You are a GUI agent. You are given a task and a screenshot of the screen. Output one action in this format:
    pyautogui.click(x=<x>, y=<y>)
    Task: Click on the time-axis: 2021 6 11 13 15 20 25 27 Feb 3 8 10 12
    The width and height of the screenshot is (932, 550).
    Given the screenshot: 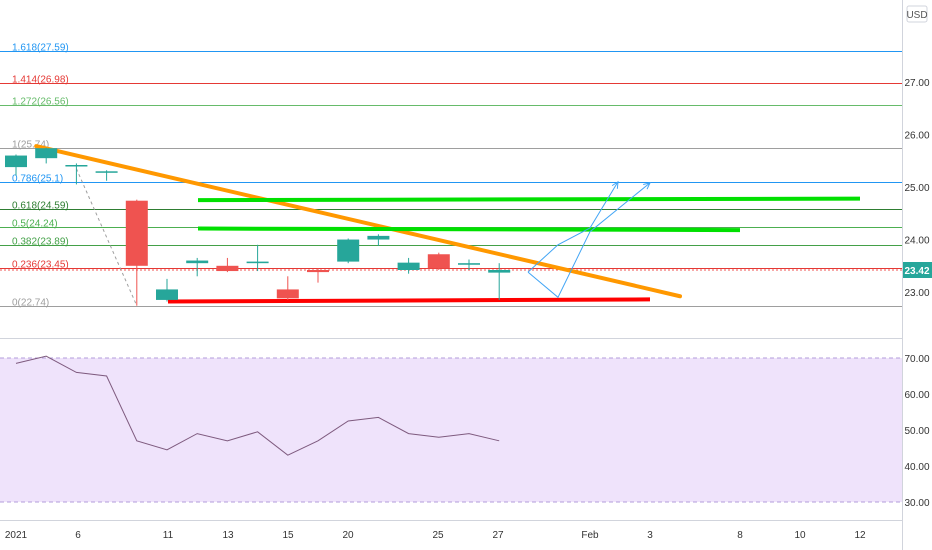 What is the action you would take?
    pyautogui.click(x=435, y=535)
    